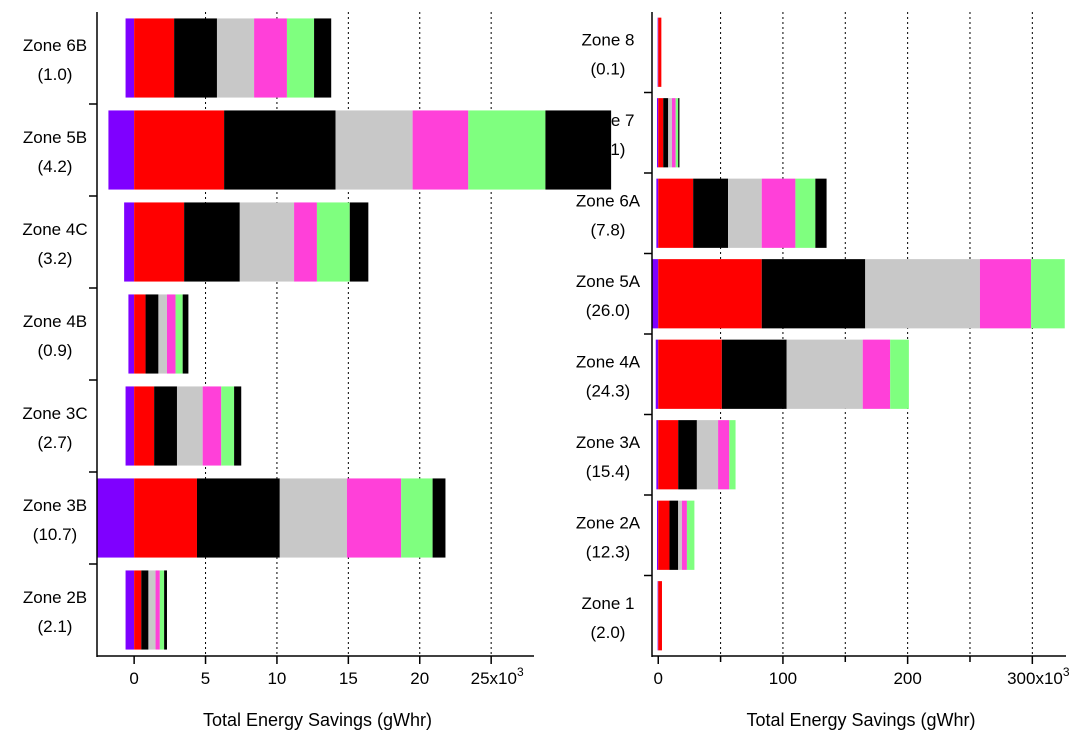 The image size is (1080, 744). Describe the element at coordinates (276, 678) in the screenshot. I see `x-tick-label: 10` at that location.